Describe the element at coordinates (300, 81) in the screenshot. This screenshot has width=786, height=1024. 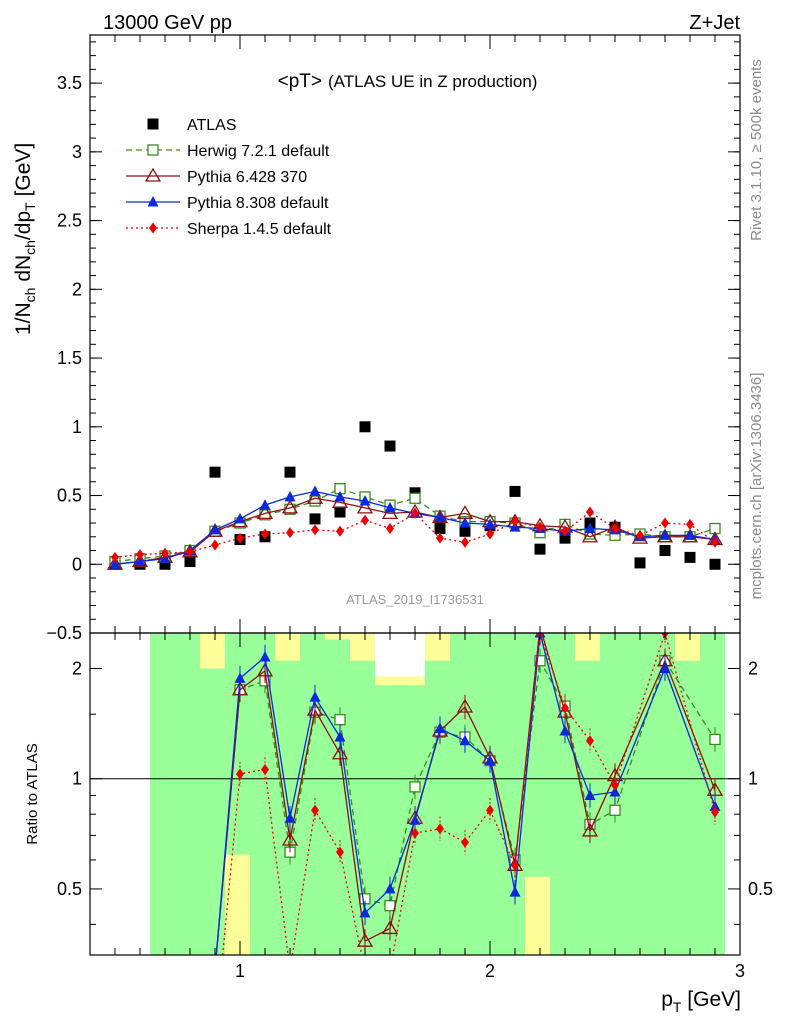
I see `chart-title-main: <pT>` at that location.